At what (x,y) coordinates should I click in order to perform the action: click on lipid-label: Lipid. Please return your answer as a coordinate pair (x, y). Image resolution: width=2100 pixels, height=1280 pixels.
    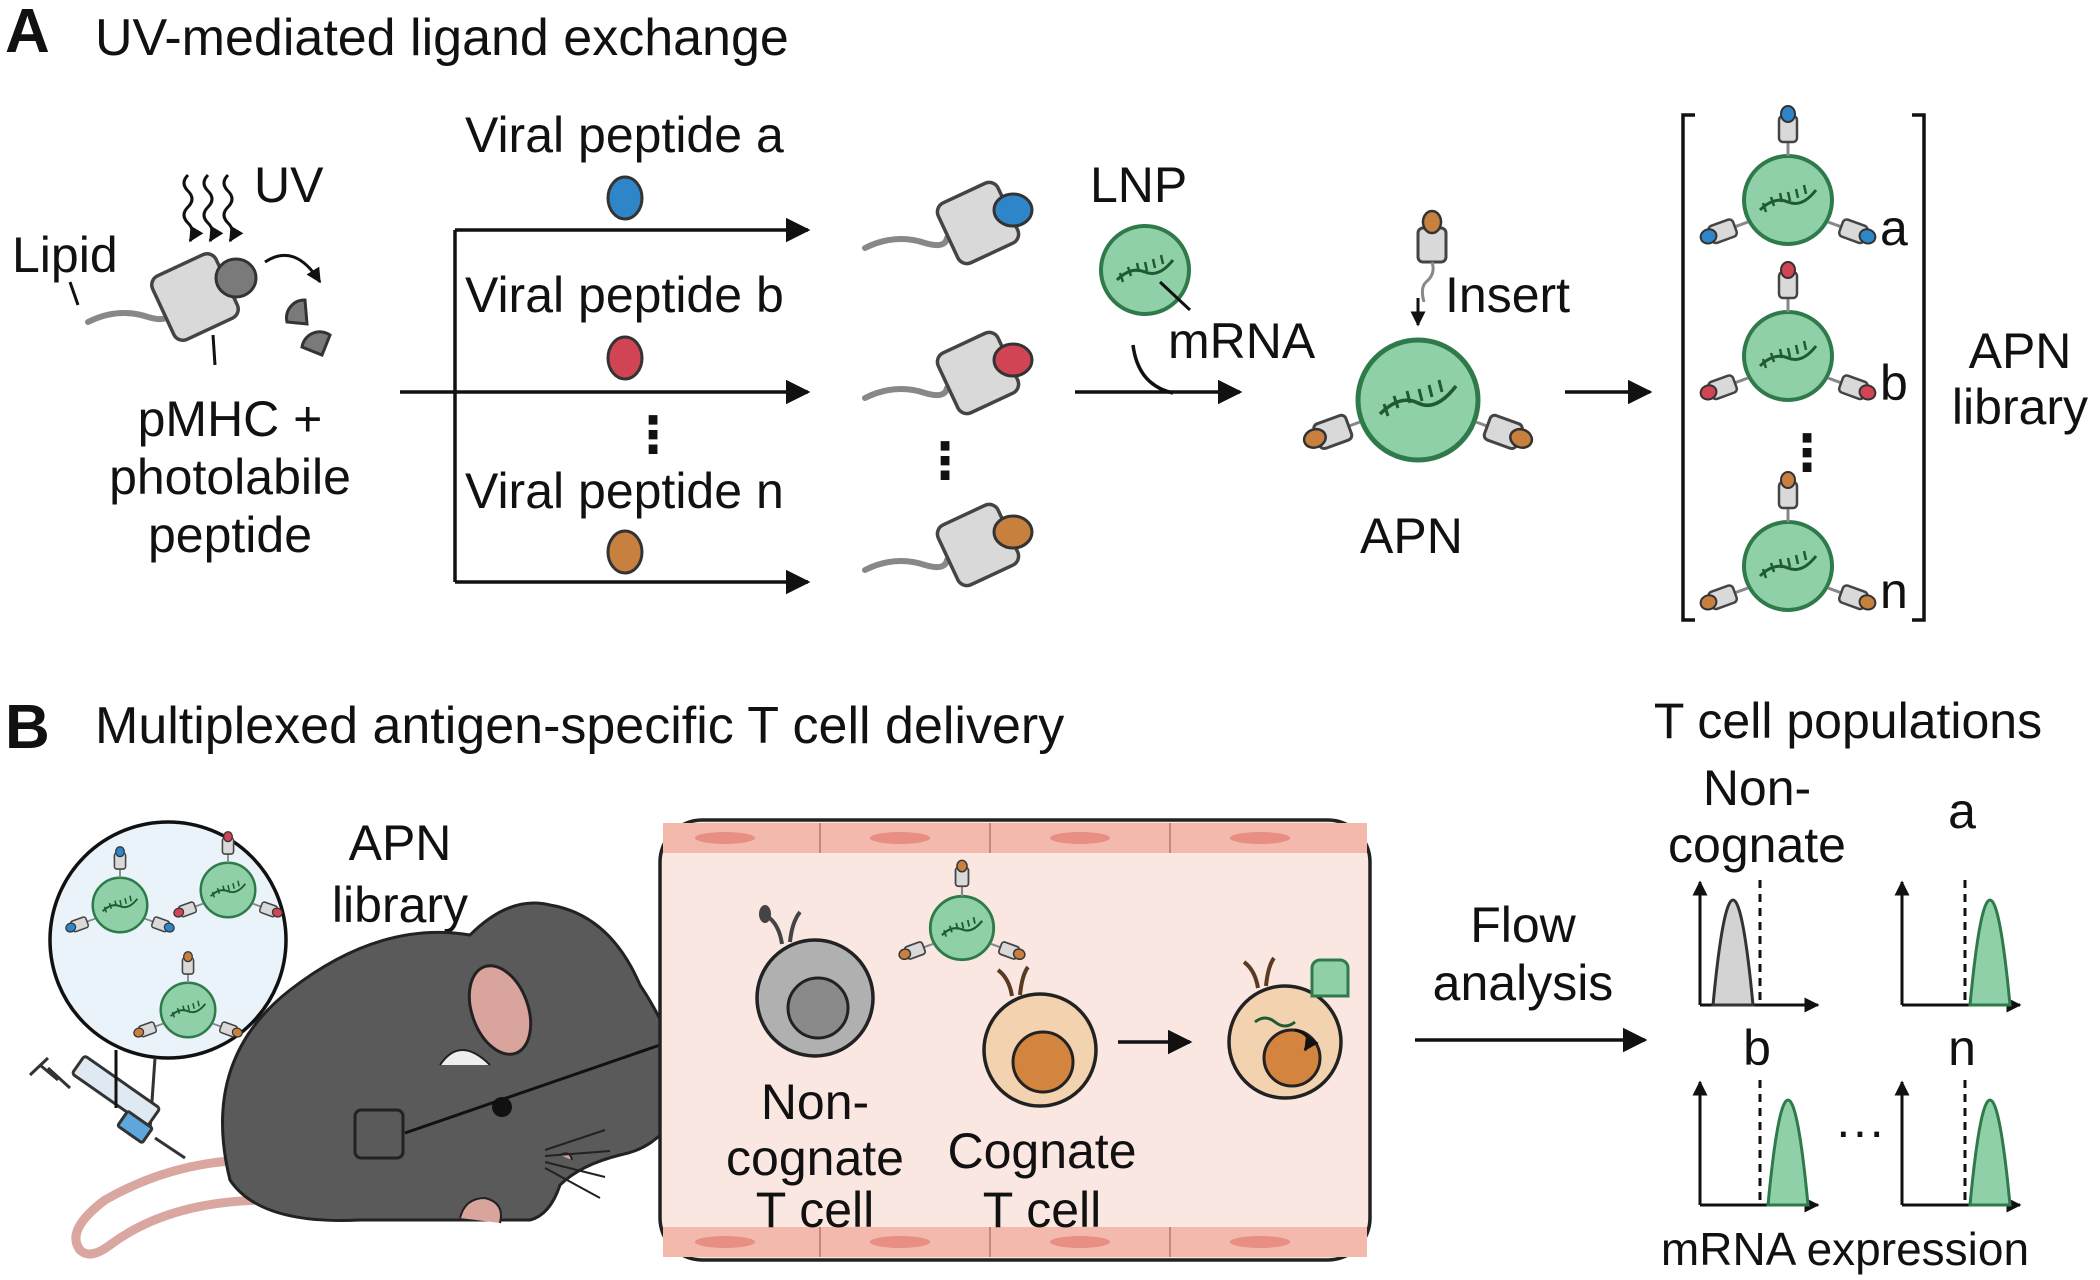
    Looking at the image, I should click on (65, 255).